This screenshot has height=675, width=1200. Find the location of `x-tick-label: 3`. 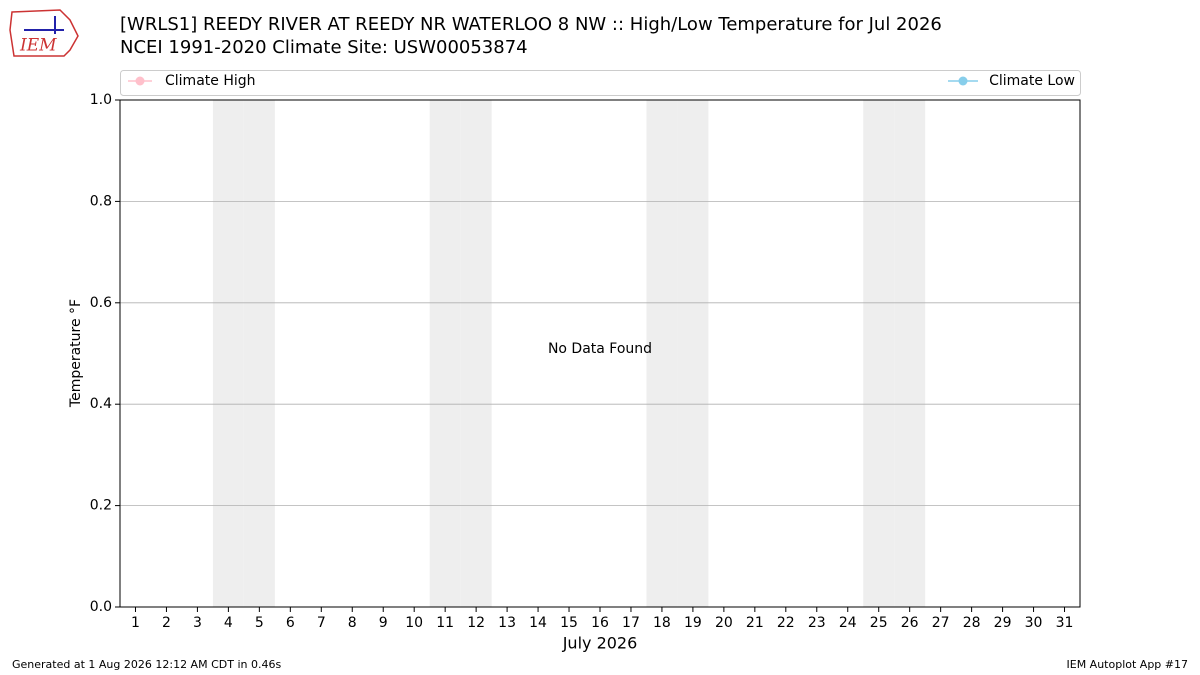

x-tick-label: 3 is located at coordinates (197, 623).